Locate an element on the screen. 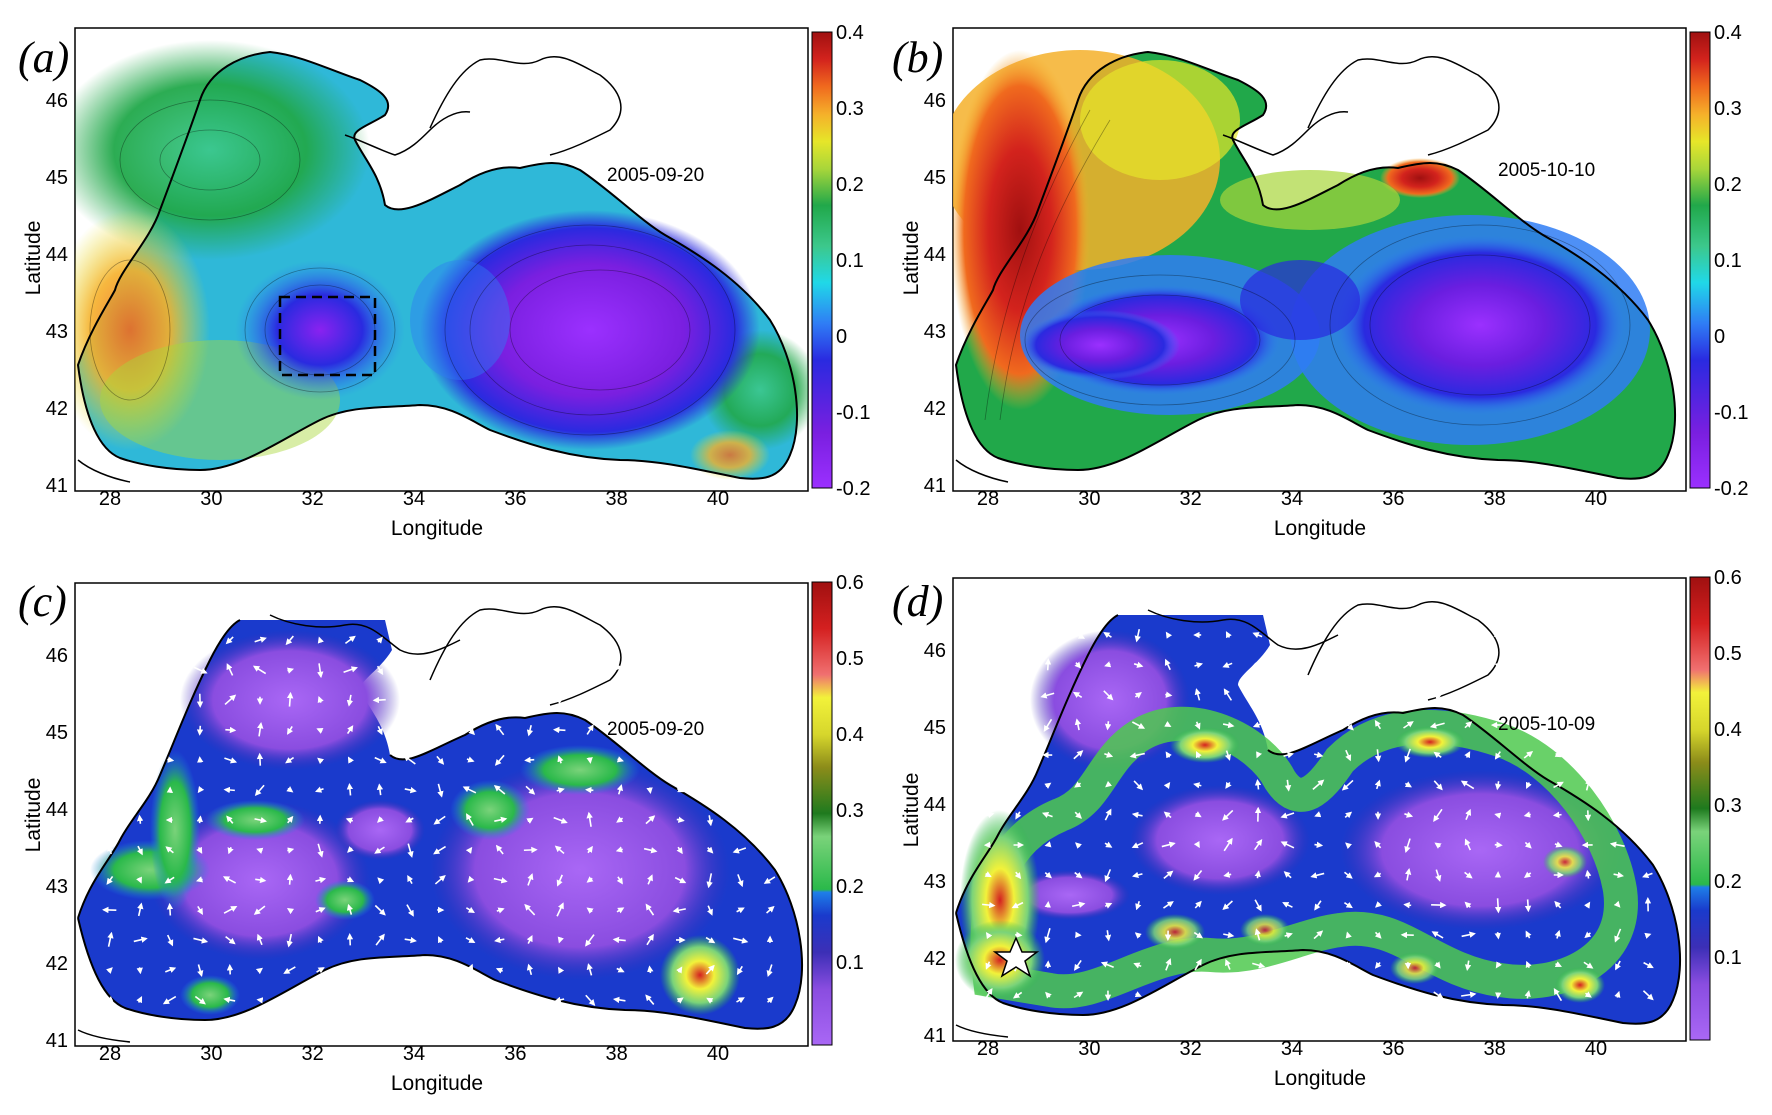 This screenshot has width=1772, height=1115. y-tick-label: 46 is located at coordinates (935, 651).